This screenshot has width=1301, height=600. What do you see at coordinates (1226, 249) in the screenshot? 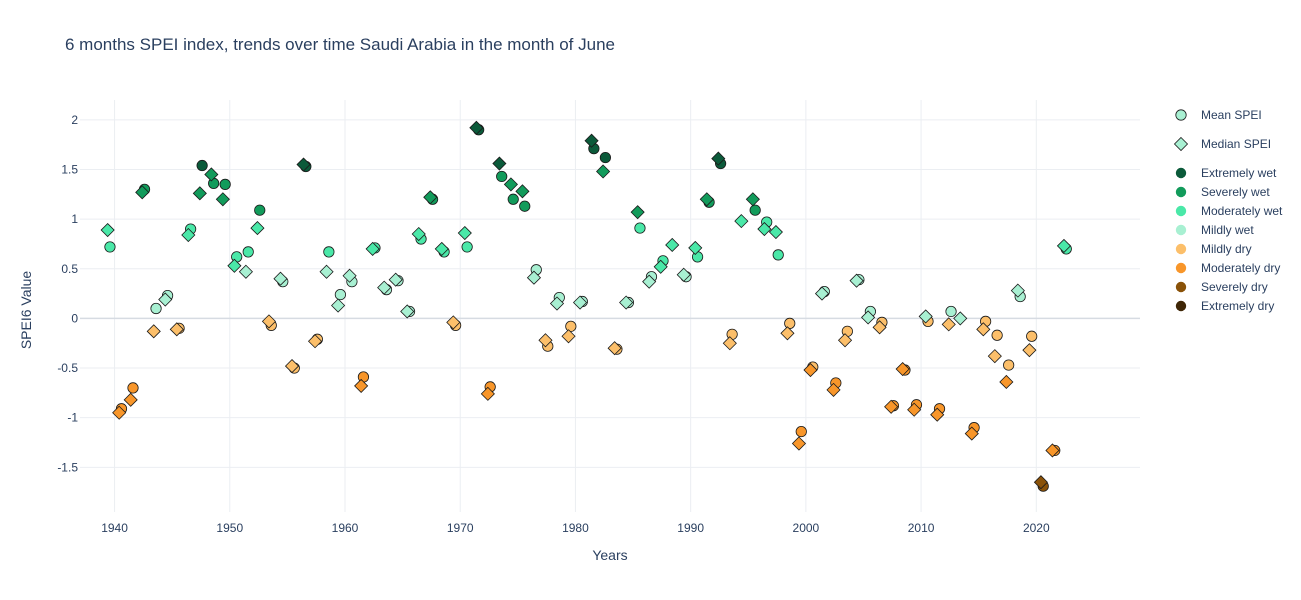
I see `legend-category-label: Mildly dry` at bounding box center [1226, 249].